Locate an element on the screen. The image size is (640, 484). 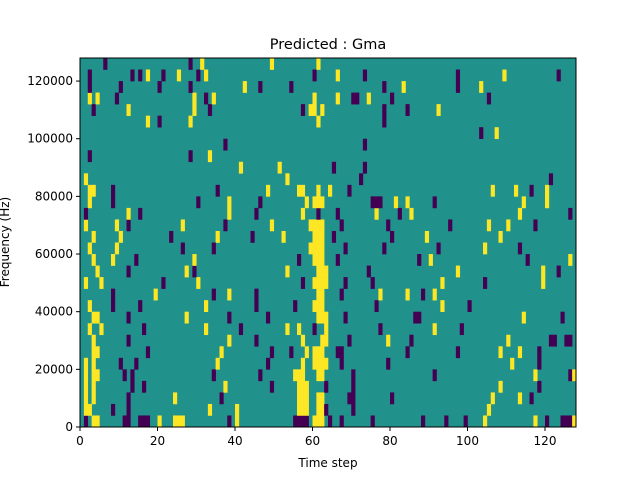
chart-title: Predicted : Gma is located at coordinates (328, 45).